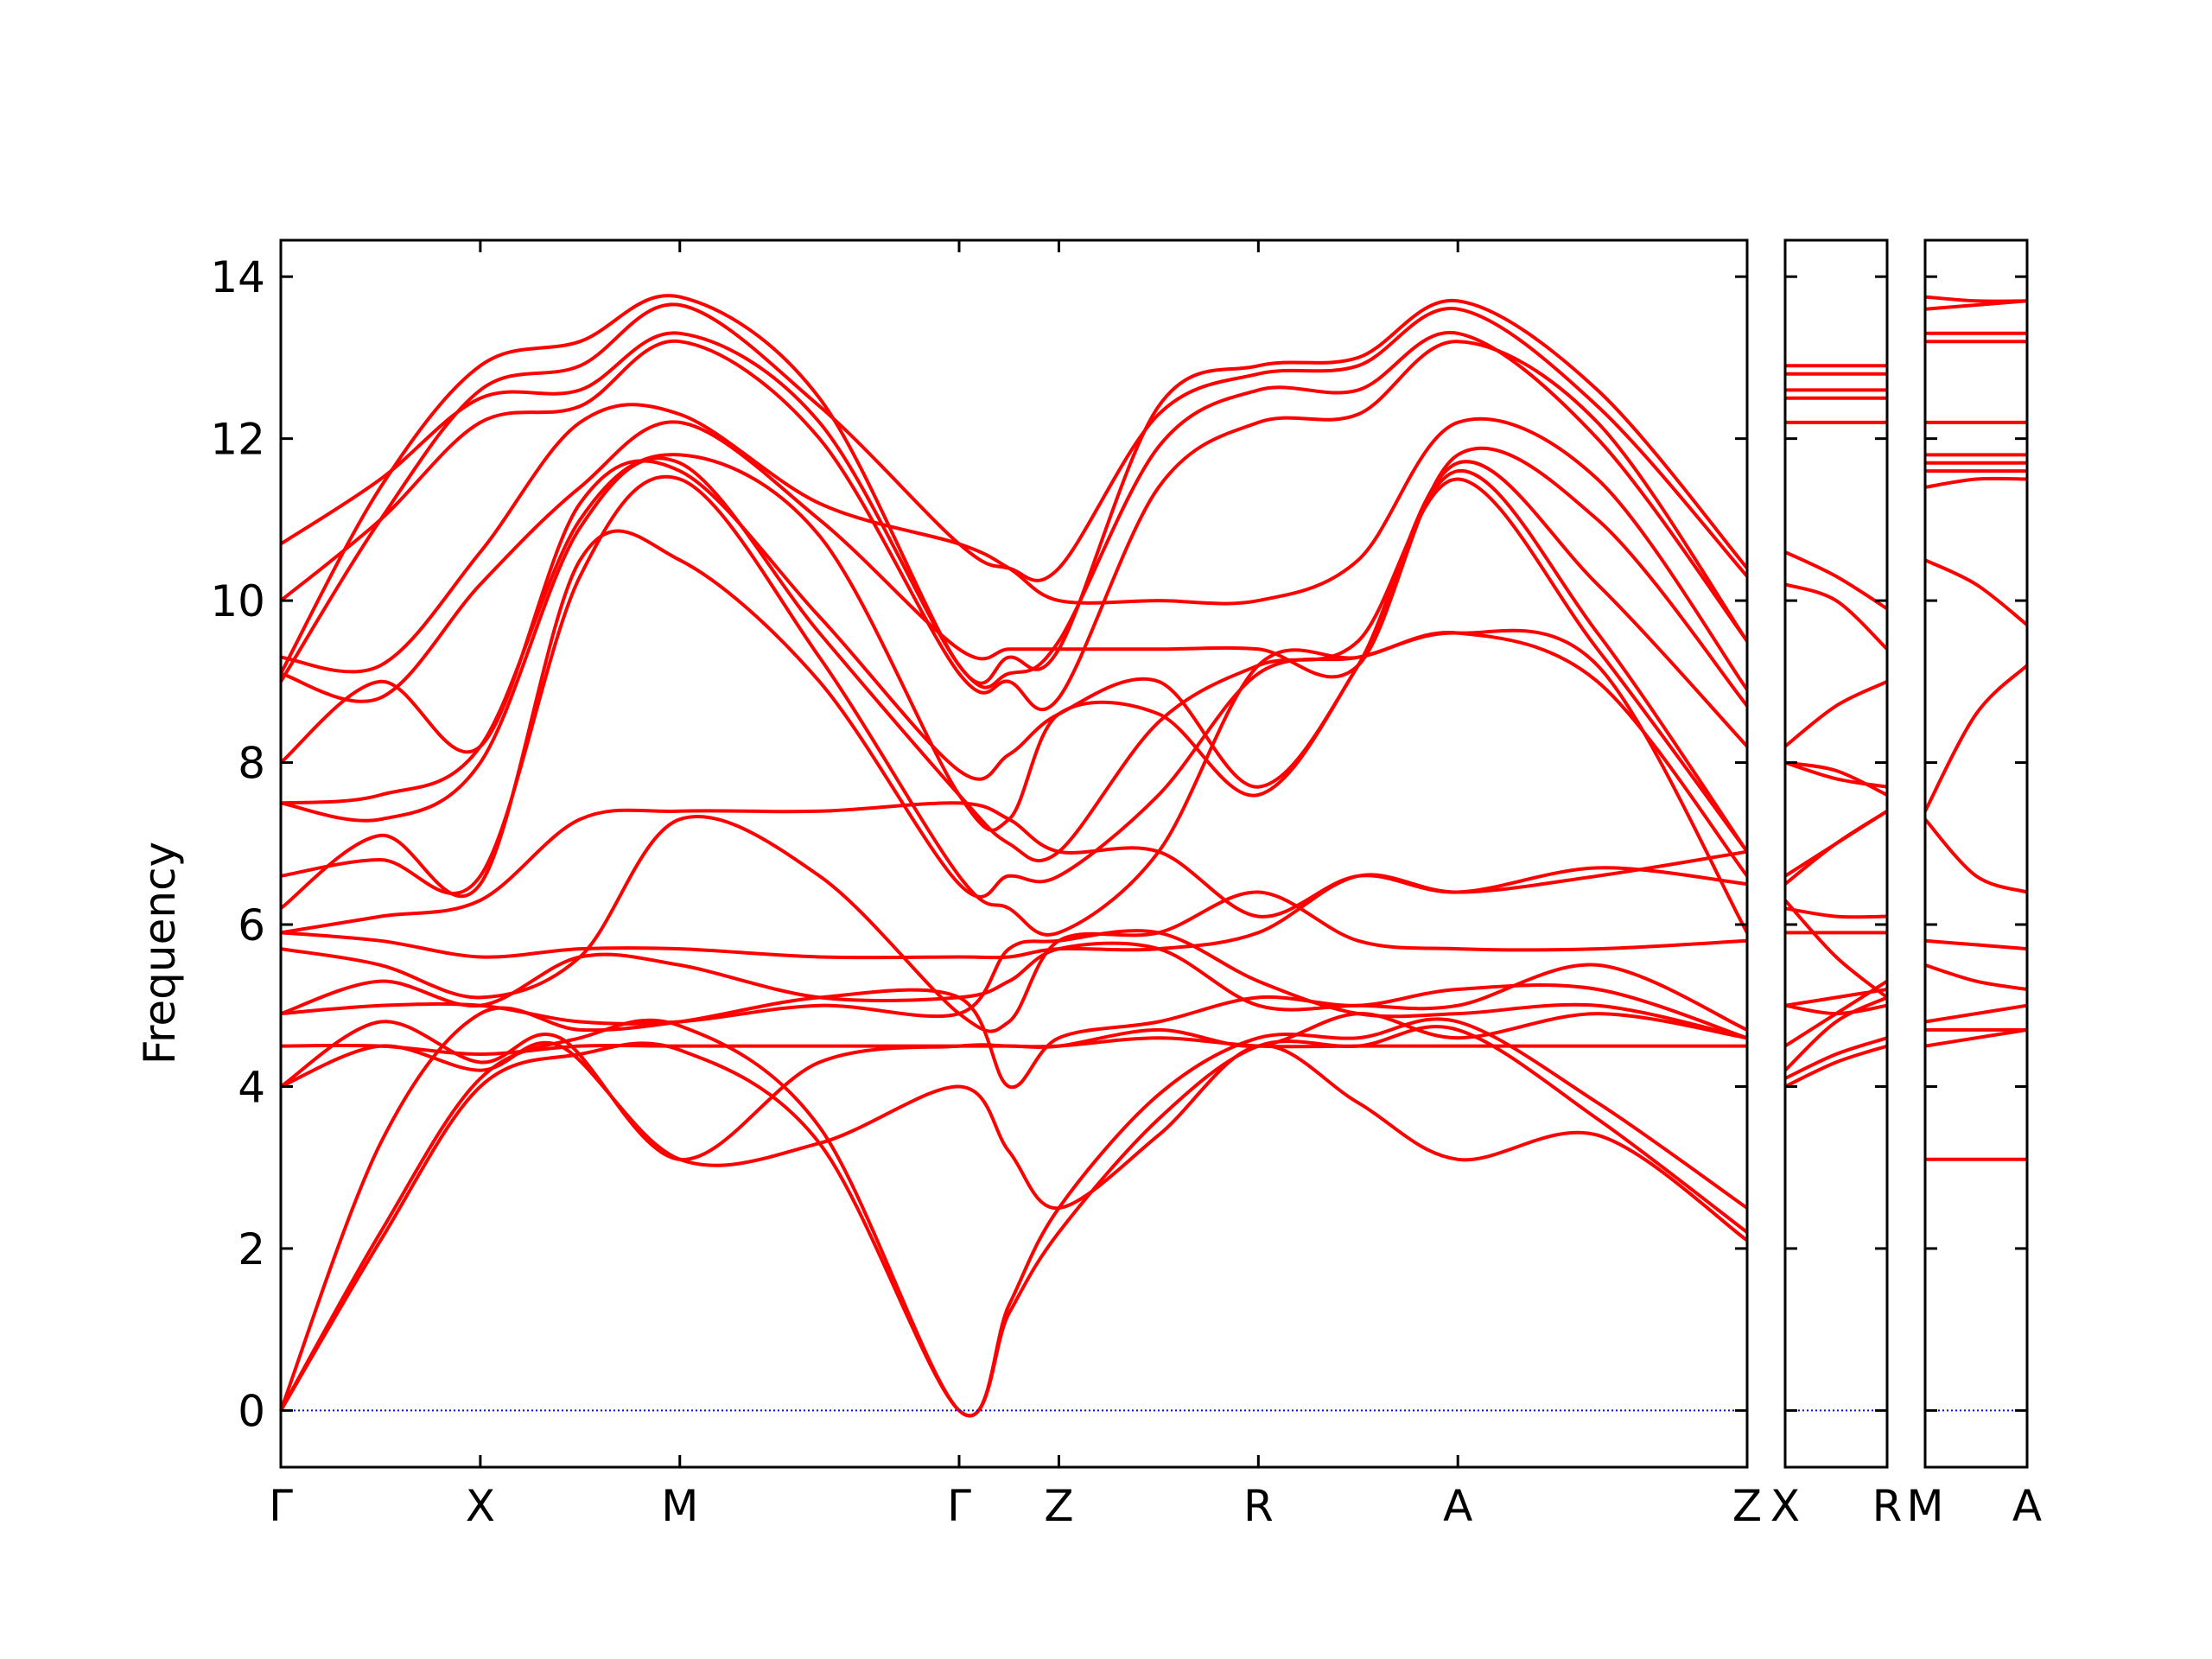 The height and width of the screenshot is (1659, 2212). What do you see at coordinates (251, 764) in the screenshot?
I see `y-tick-label-8: 8` at bounding box center [251, 764].